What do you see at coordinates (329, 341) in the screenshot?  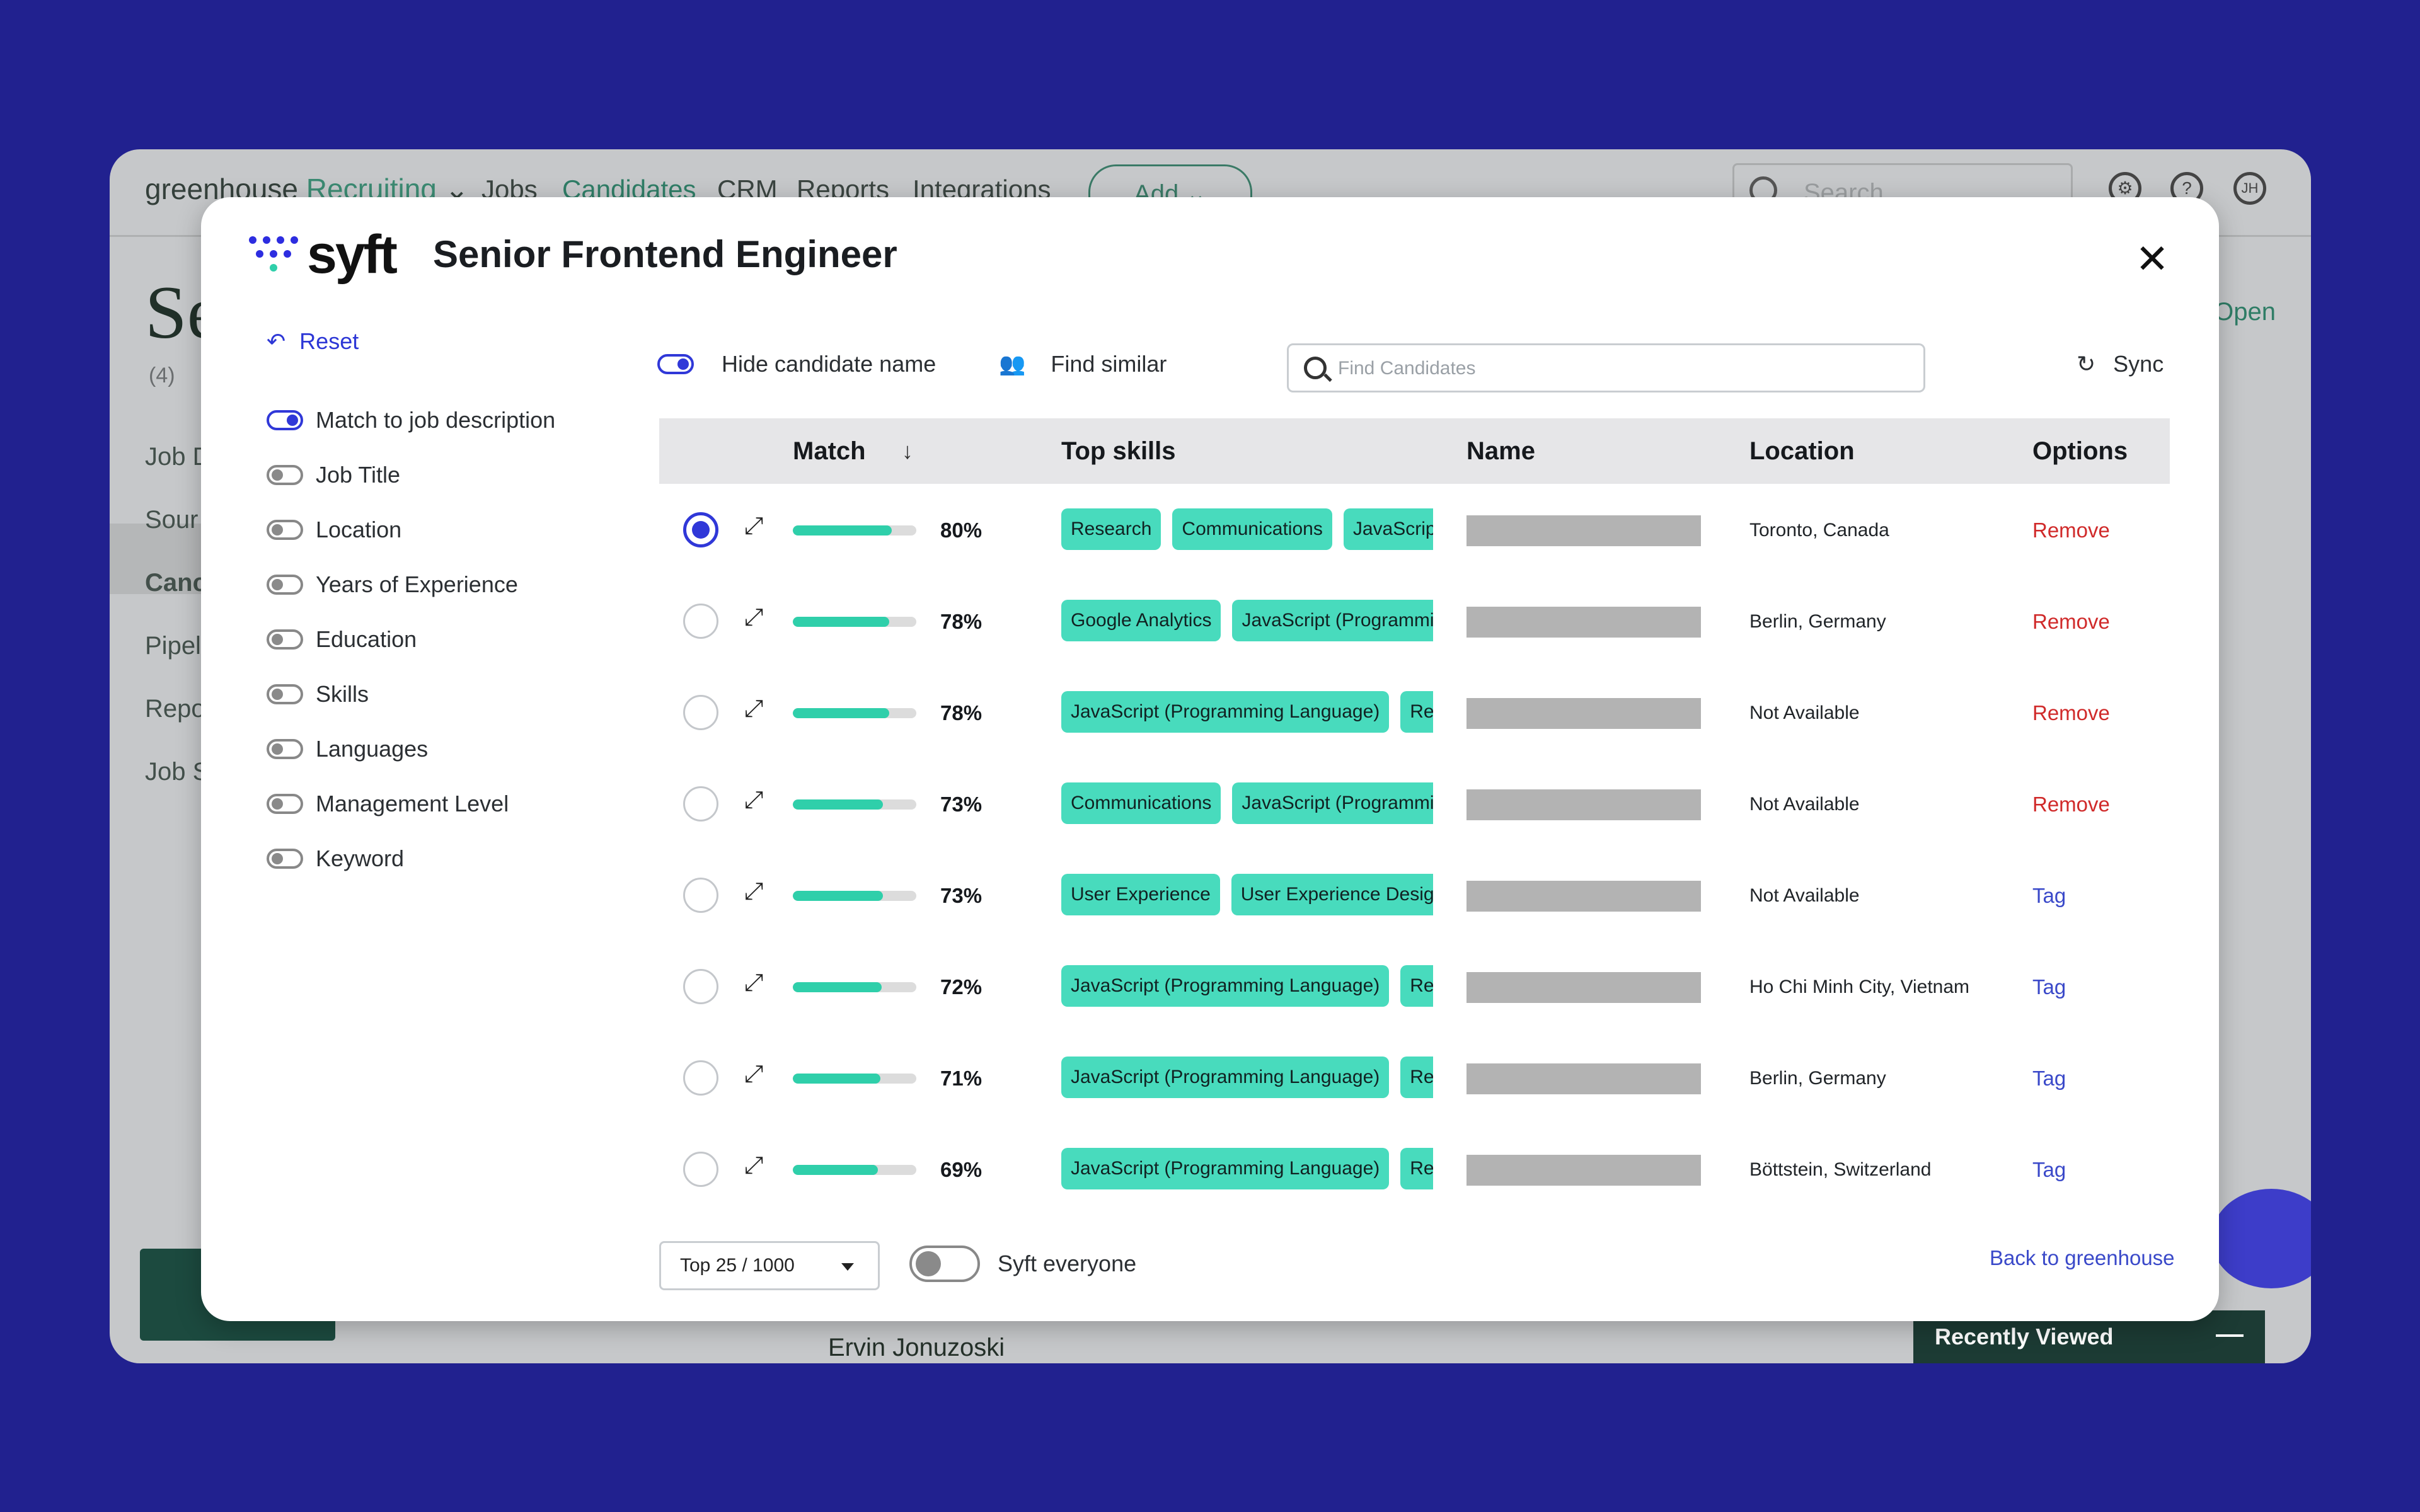 I see `reset-label: Reset` at bounding box center [329, 341].